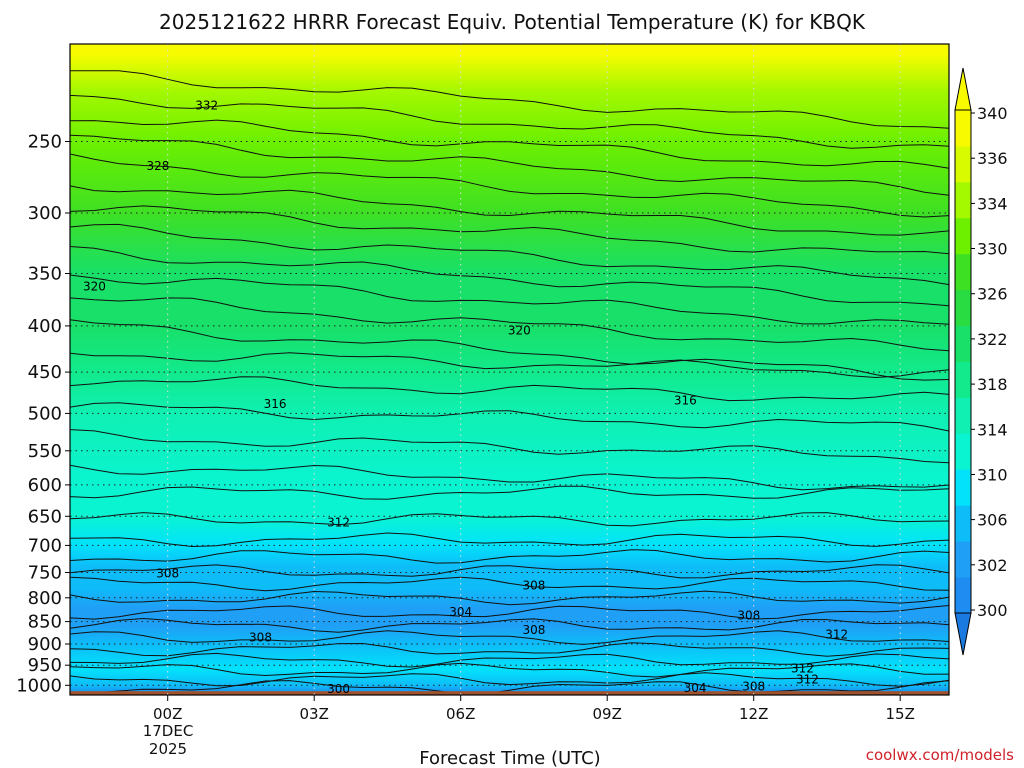 This screenshot has width=1024, height=768. What do you see at coordinates (992, 475) in the screenshot?
I see `colorbar-tick-label: 310` at bounding box center [992, 475].